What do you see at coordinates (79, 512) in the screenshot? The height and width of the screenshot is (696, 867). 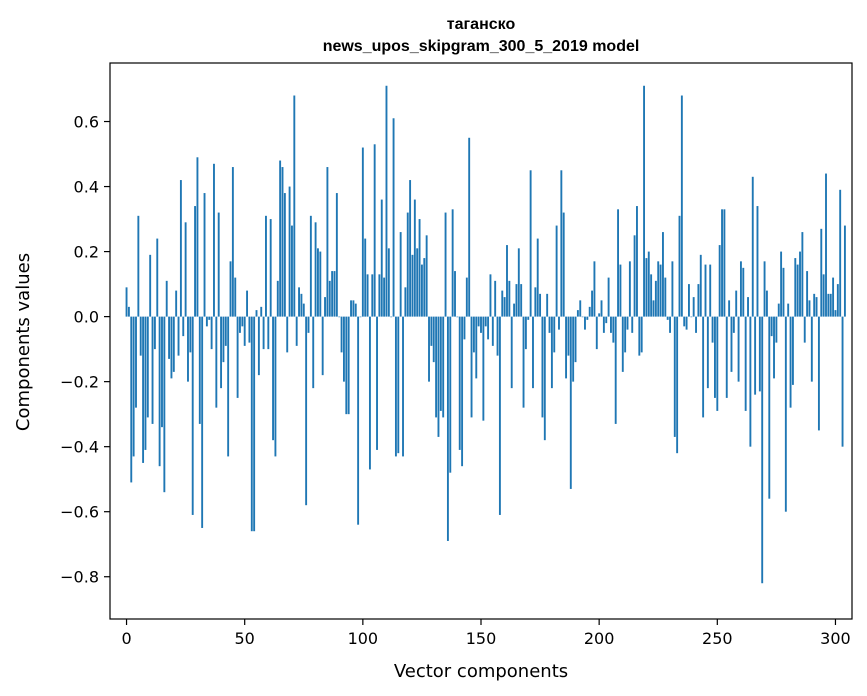 I see `y-tick-label: −0.6` at bounding box center [79, 512].